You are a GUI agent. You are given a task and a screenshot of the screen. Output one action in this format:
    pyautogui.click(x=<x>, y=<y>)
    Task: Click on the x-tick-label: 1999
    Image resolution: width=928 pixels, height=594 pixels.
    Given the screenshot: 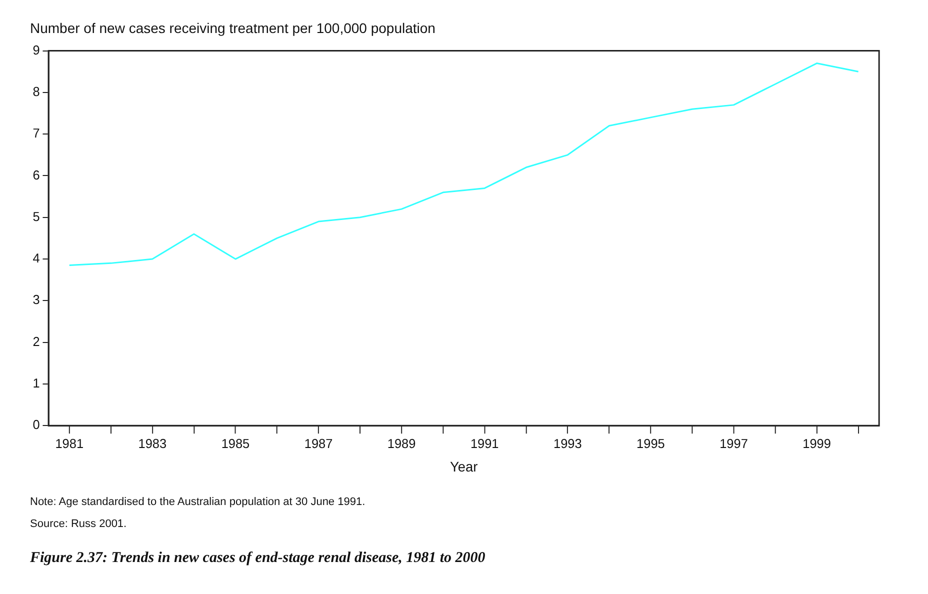 What is the action you would take?
    pyautogui.click(x=816, y=444)
    